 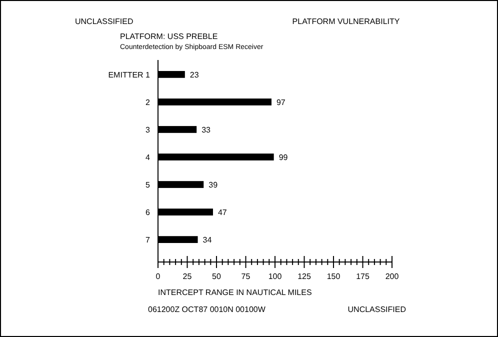 I want to click on data-label: 23, so click(x=195, y=75).